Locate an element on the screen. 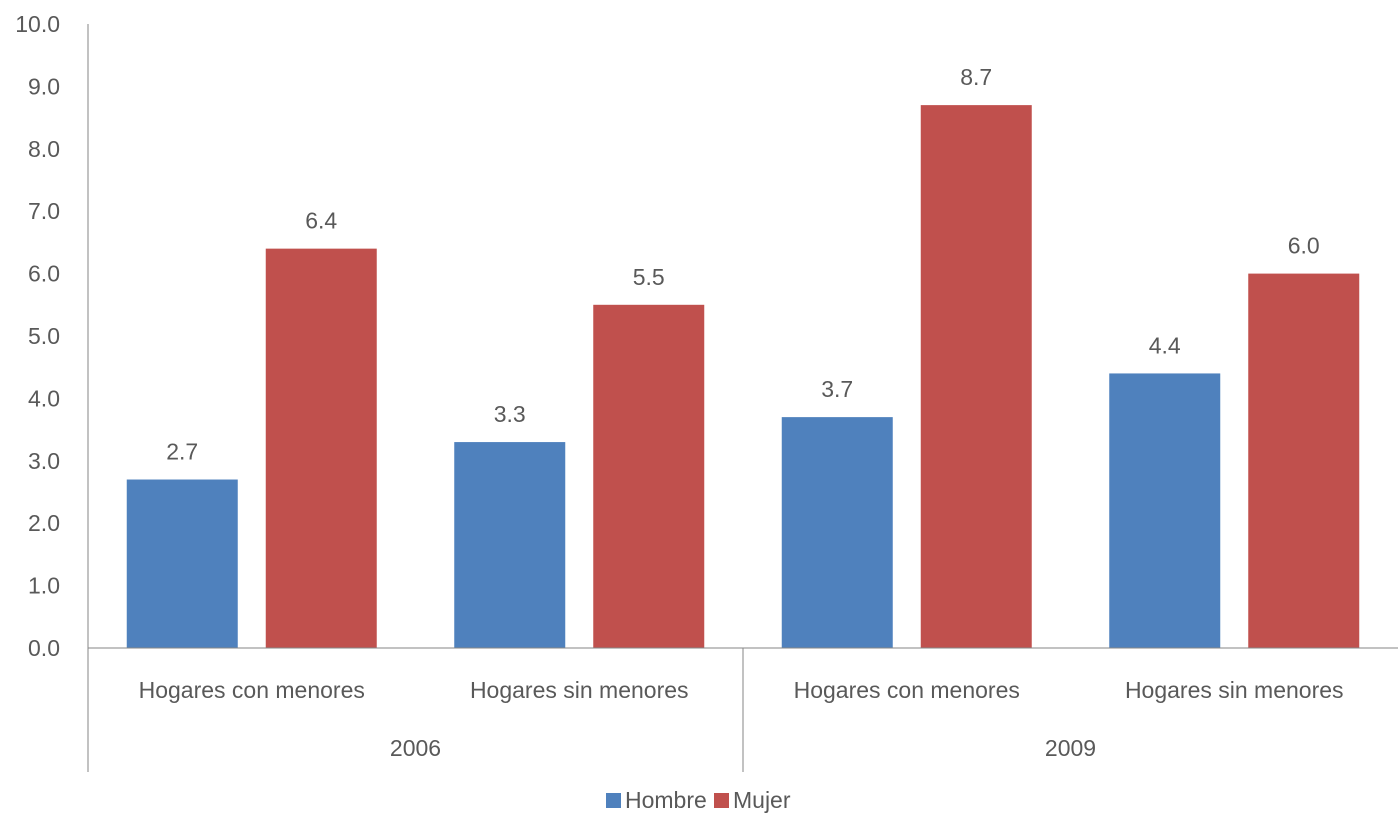 The width and height of the screenshot is (1398, 822). data-label: 3.7 is located at coordinates (837, 389).